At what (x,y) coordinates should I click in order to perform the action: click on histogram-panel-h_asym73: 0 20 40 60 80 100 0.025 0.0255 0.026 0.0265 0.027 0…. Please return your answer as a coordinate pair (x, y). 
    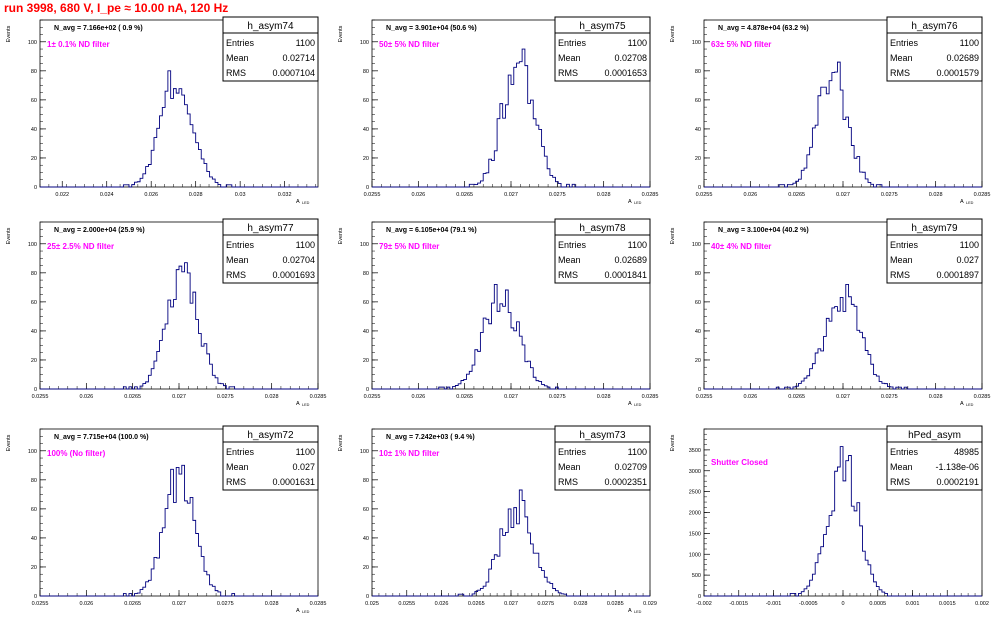
    Looking at the image, I should click on (498, 517).